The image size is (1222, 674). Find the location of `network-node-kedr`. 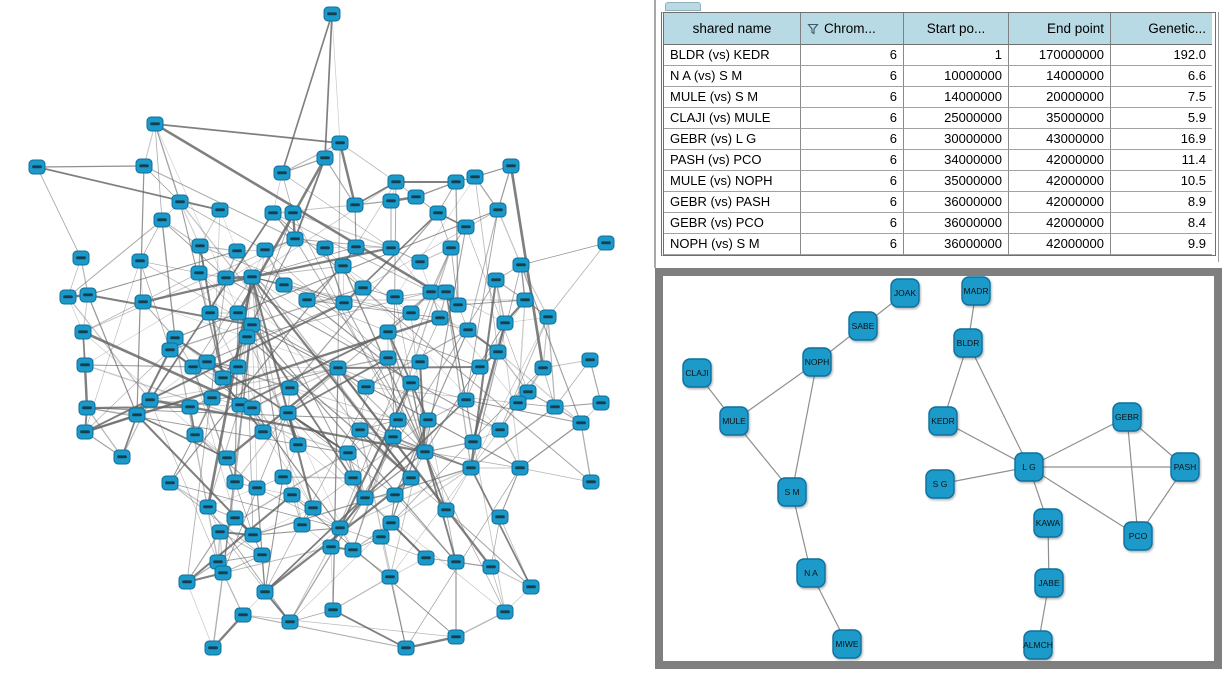

network-node-kedr is located at coordinates (943, 421).